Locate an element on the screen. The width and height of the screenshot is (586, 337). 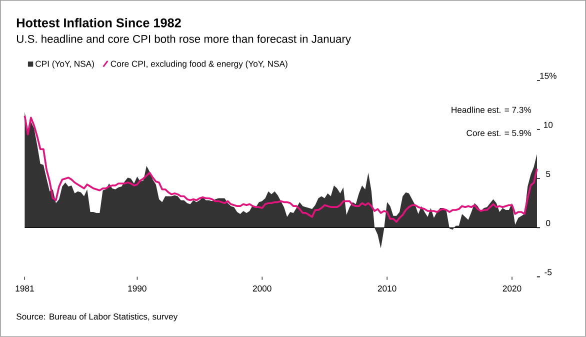
chart-title: Hottest Inflation Since 1982 is located at coordinates (98, 23).